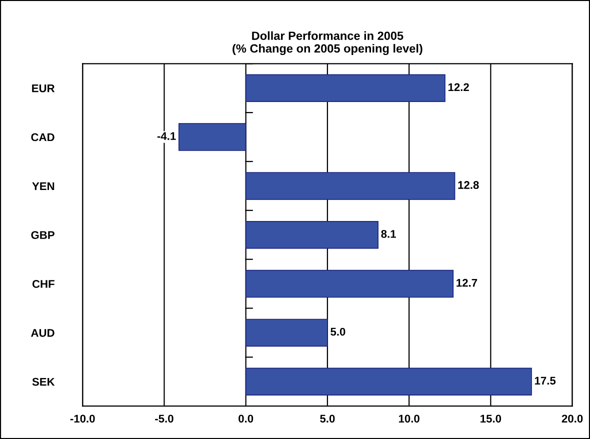 The image size is (590, 439). What do you see at coordinates (491, 418) in the screenshot?
I see `x-tick-label: 15.0` at bounding box center [491, 418].